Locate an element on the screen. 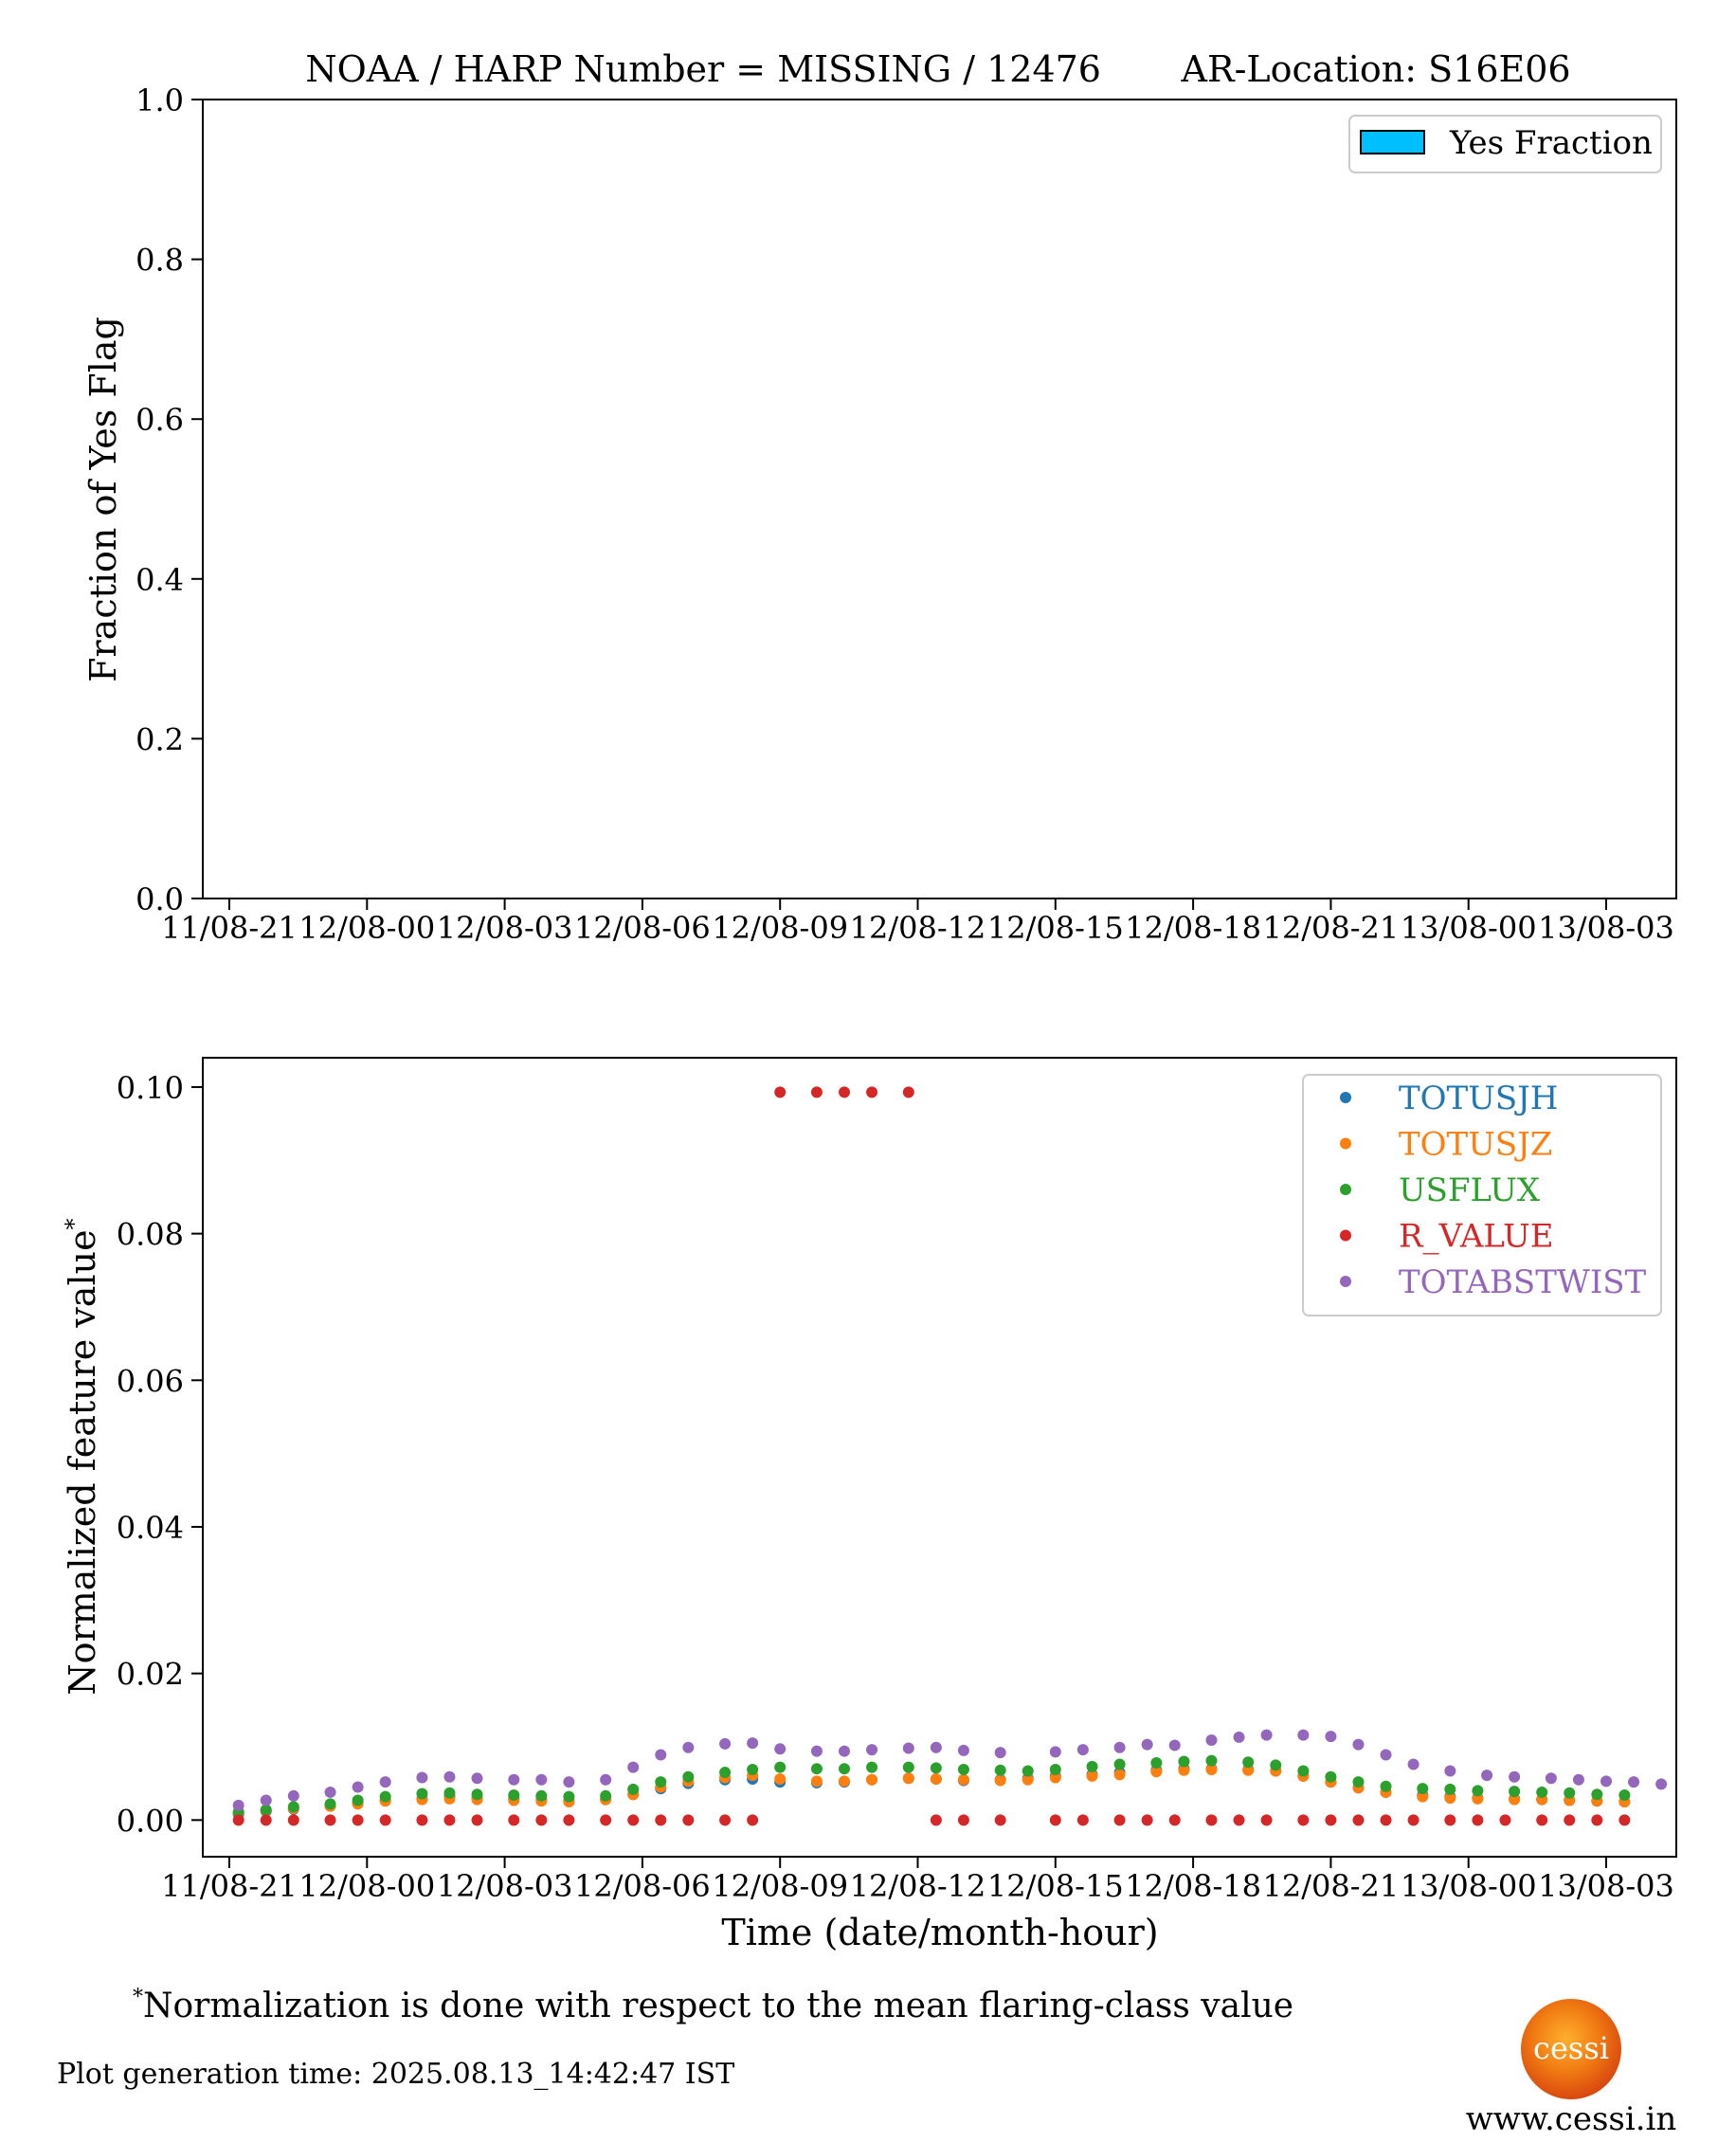 This screenshot has width=1736, height=2142. bottom-x-tick-label: 12/08-15 is located at coordinates (1055, 1886).